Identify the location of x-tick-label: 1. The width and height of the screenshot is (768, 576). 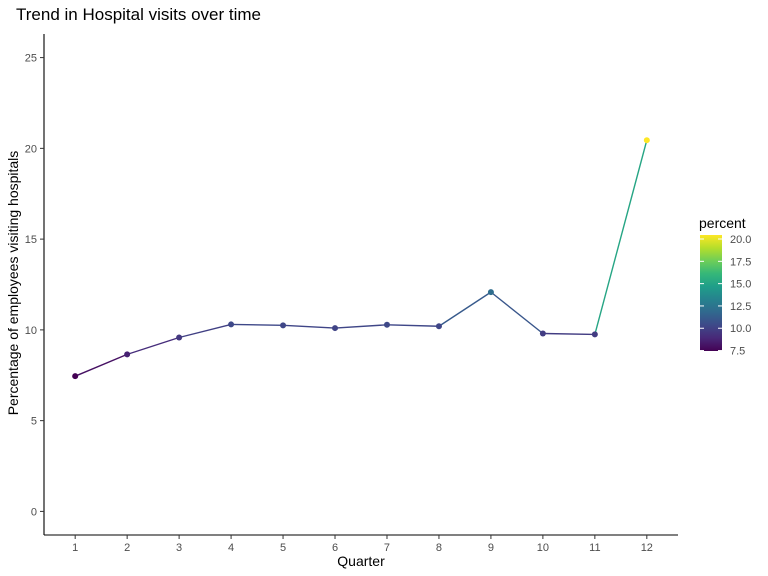
(75, 548).